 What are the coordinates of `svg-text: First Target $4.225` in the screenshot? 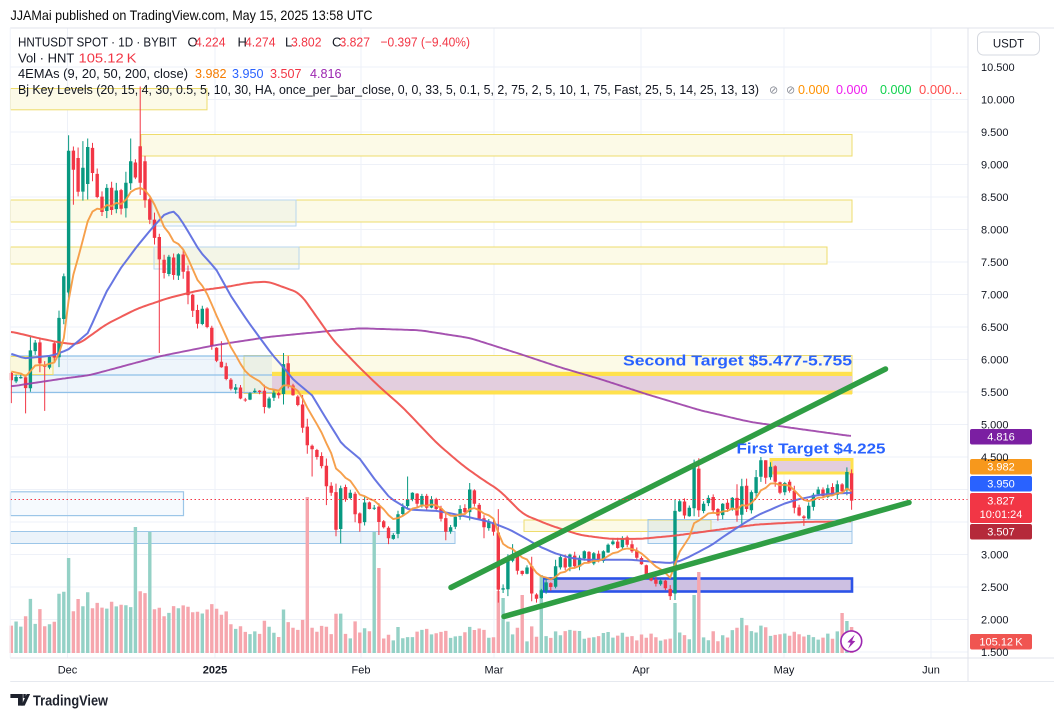 It's located at (811, 450).